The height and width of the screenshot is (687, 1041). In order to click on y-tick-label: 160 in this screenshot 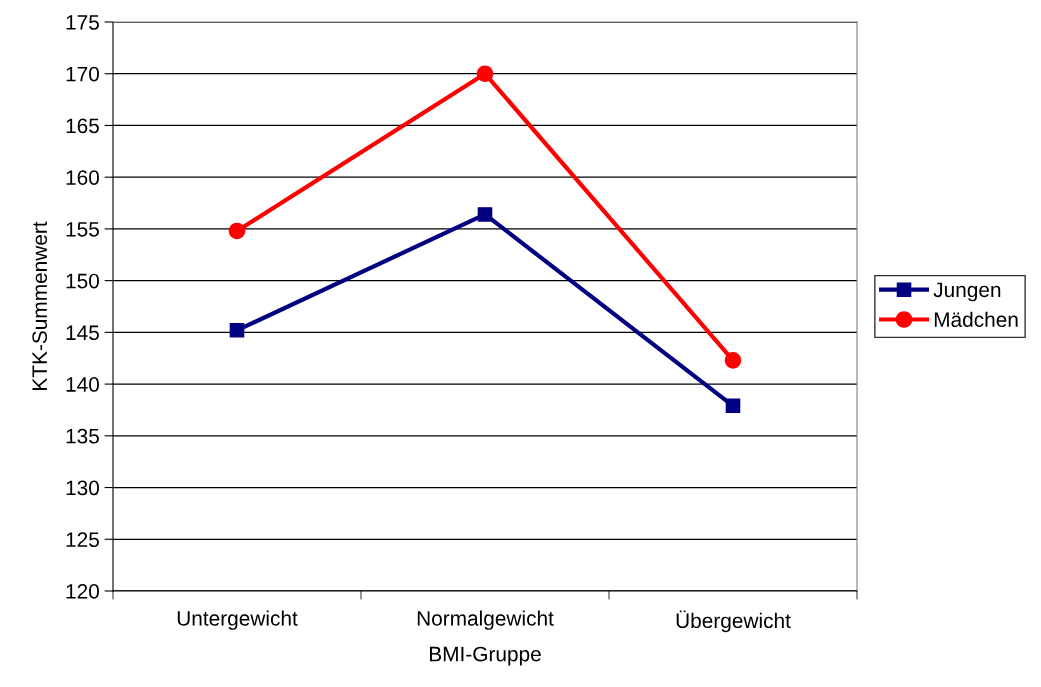, I will do `click(82, 177)`.